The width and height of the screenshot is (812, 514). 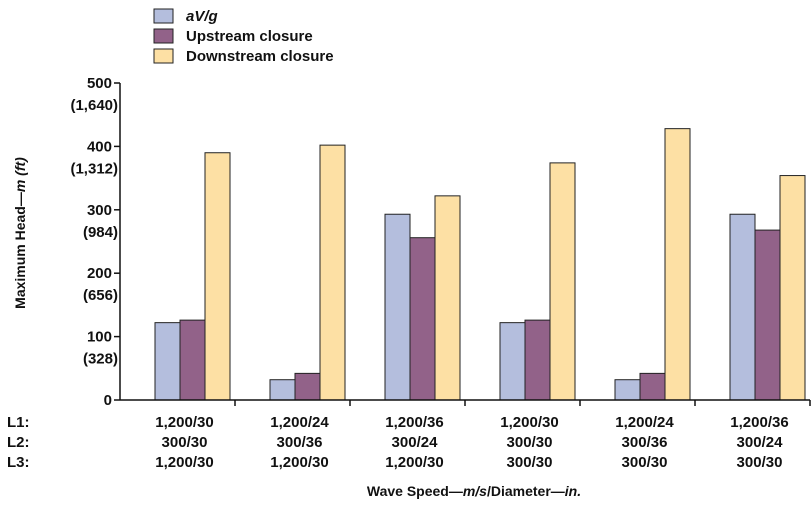 What do you see at coordinates (184, 462) in the screenshot?
I see `category-label-0-l3: 1,200/30` at bounding box center [184, 462].